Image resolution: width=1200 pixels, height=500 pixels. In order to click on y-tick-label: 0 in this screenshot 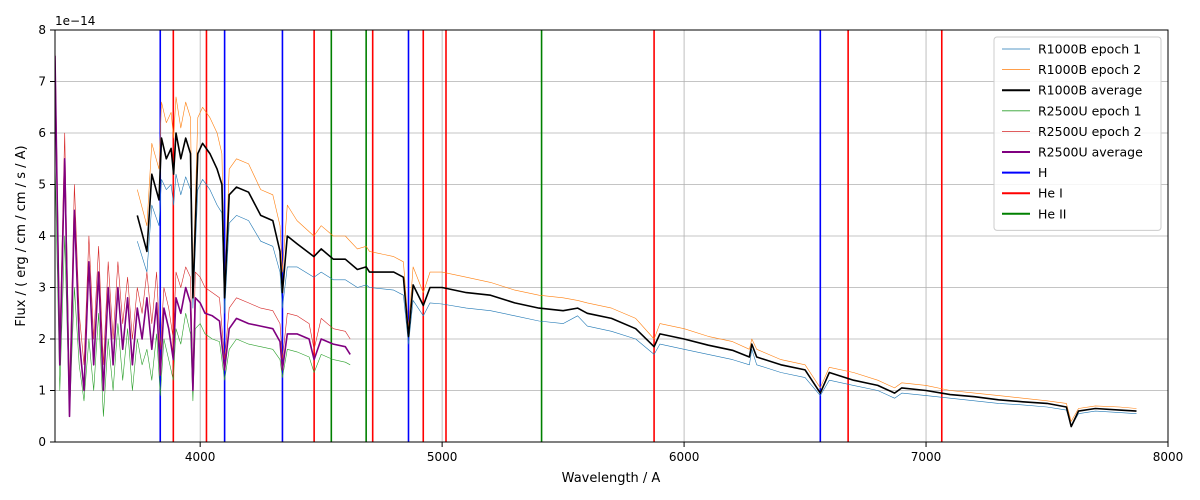, I will do `click(42, 442)`.